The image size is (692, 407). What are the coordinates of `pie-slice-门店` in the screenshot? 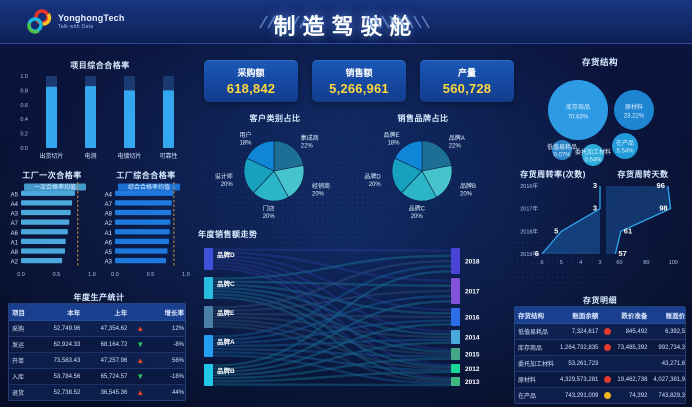 It's located at (271, 186).